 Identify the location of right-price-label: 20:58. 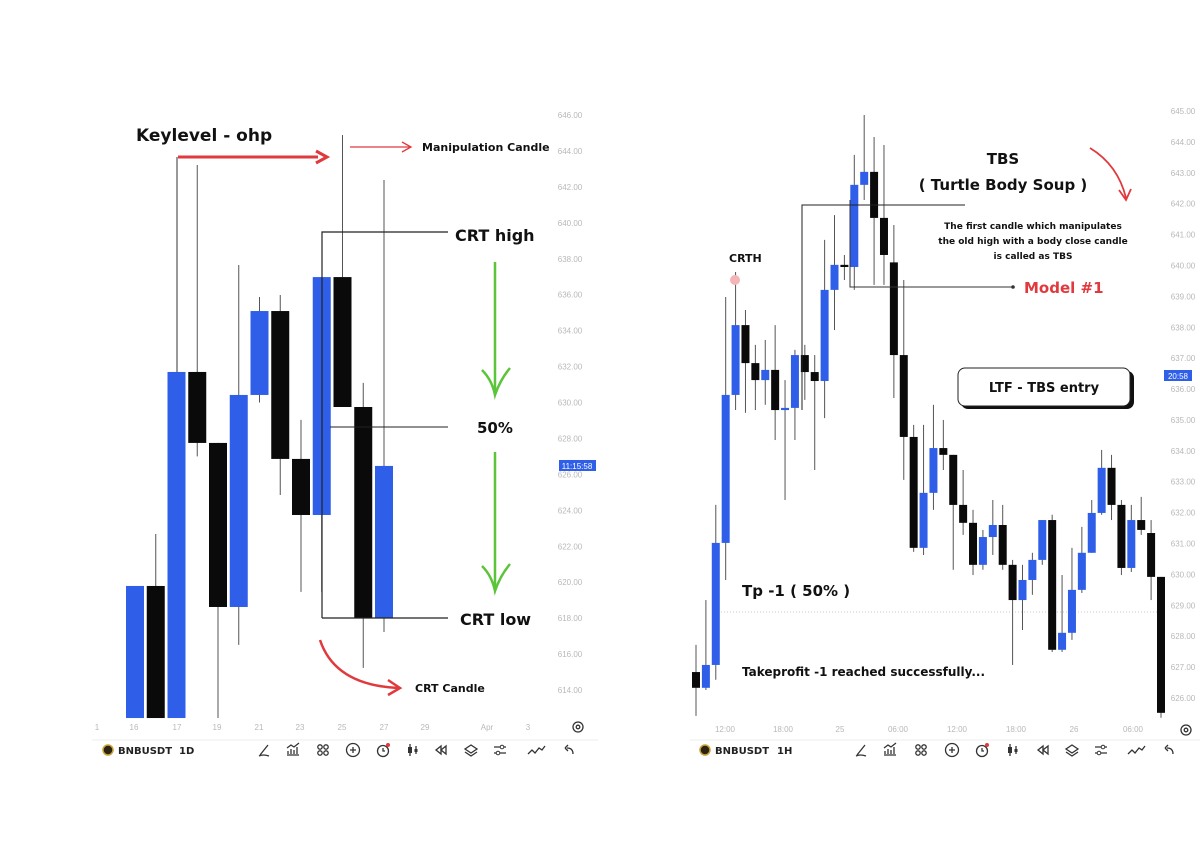
(1178, 376).